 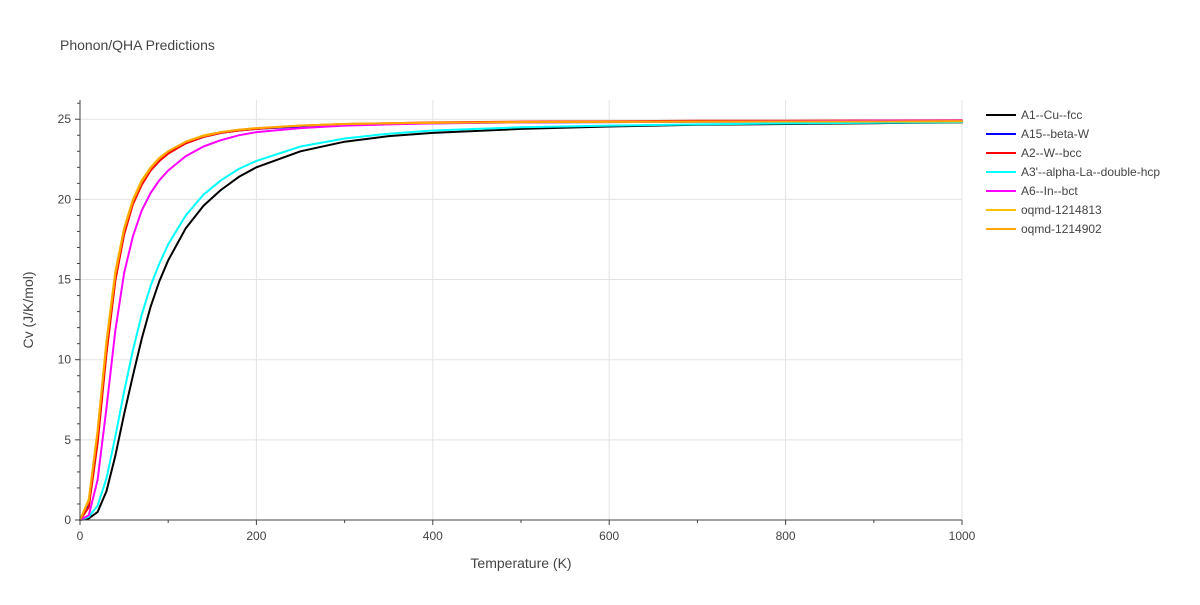 I want to click on chart-title: Phonon/QHA Predictions, so click(x=137, y=45).